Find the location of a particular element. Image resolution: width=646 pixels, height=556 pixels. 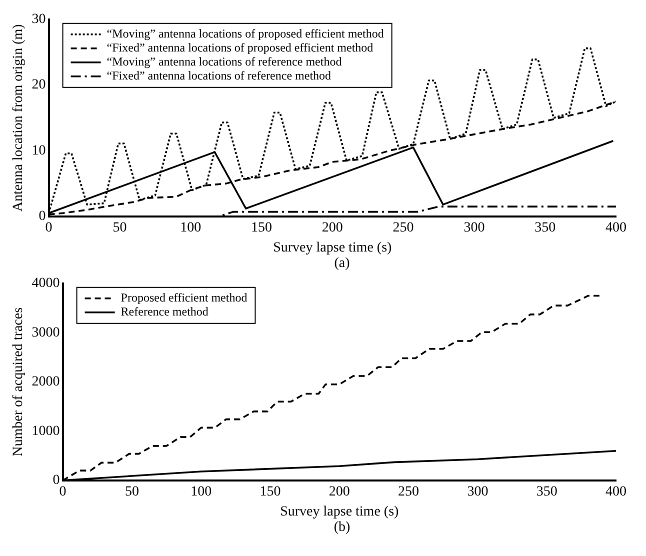

legend-label: “Moving” antenna locations of reference method is located at coordinates (224, 61).